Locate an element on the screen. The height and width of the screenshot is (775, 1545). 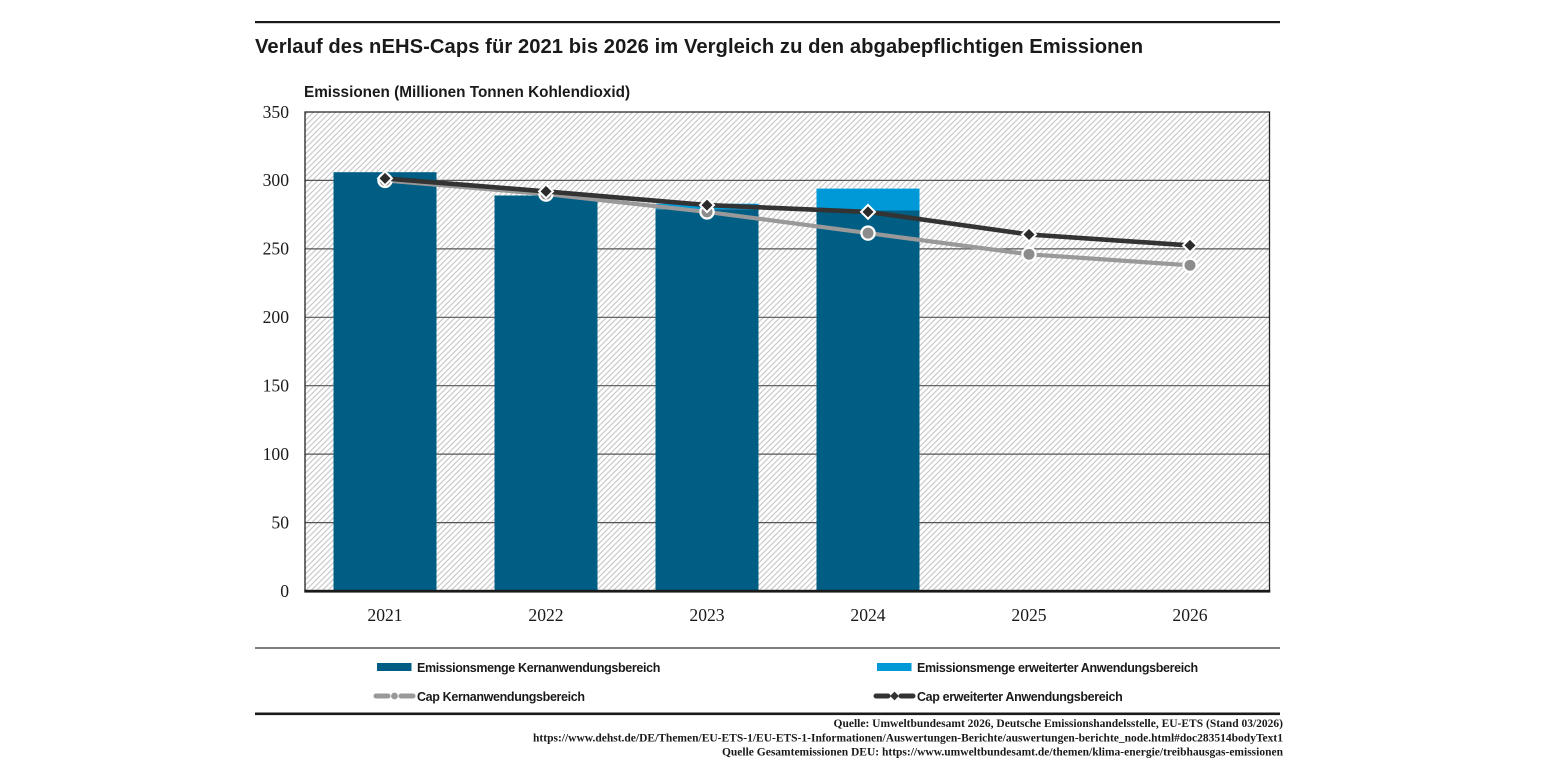
svg-text: 350 is located at coordinates (276, 112).